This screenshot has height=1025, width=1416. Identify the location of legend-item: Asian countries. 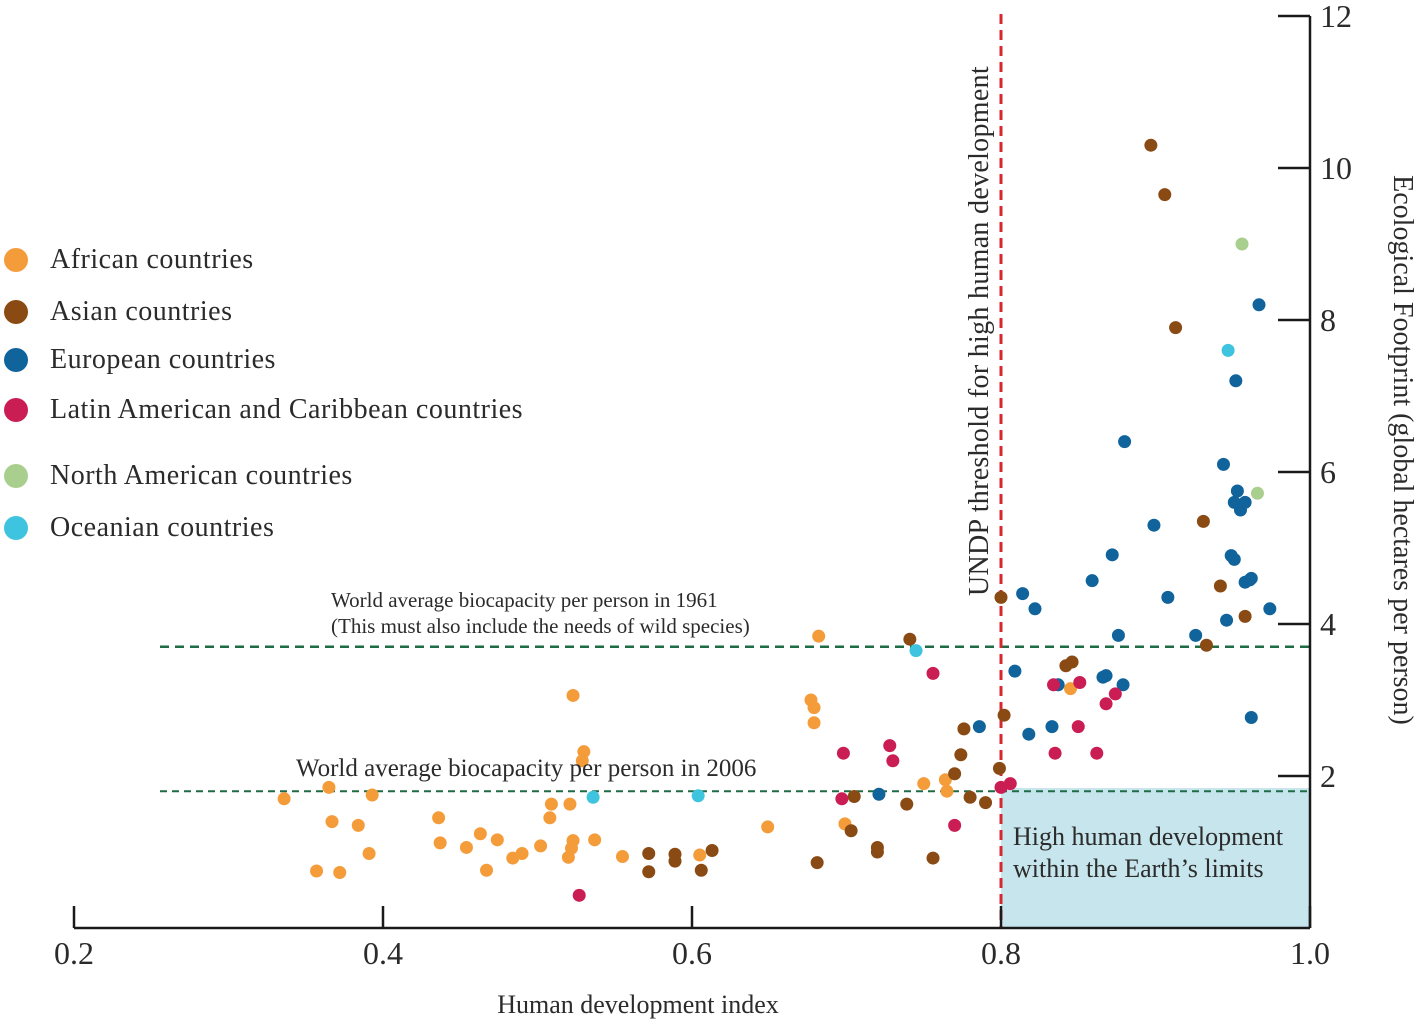
(118, 312).